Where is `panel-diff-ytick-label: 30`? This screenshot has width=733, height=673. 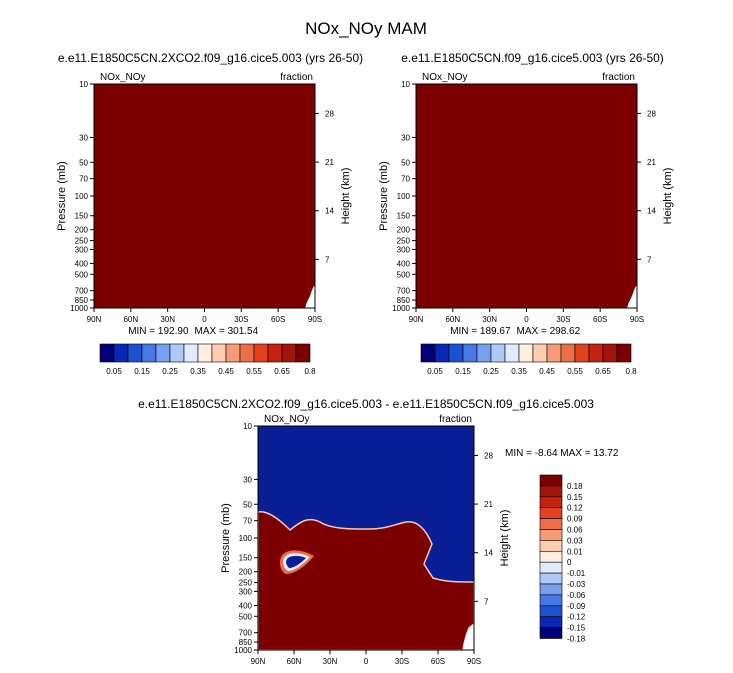 panel-diff-ytick-label: 30 is located at coordinates (247, 479).